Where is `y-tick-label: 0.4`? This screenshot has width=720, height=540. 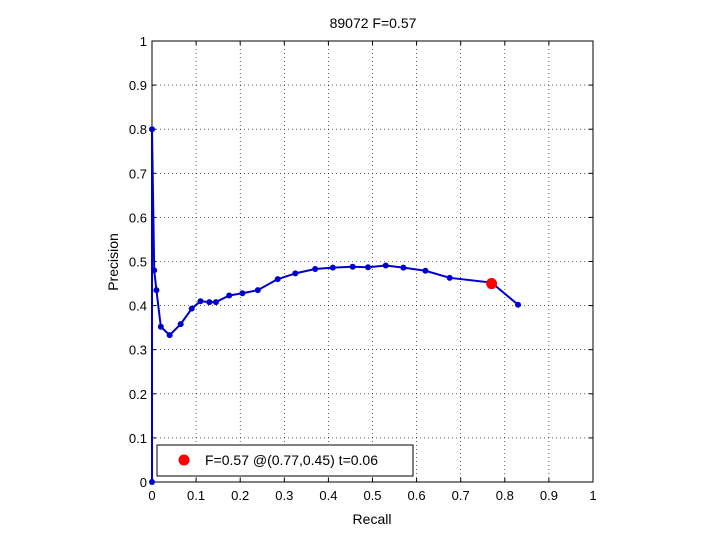
y-tick-label: 0.4 is located at coordinates (138, 306).